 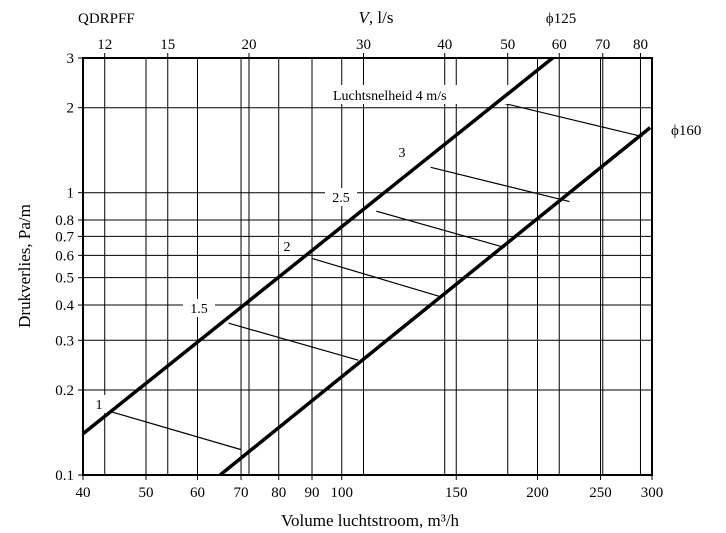 What do you see at coordinates (64, 341) in the screenshot?
I see `y-tick-label: 0.3` at bounding box center [64, 341].